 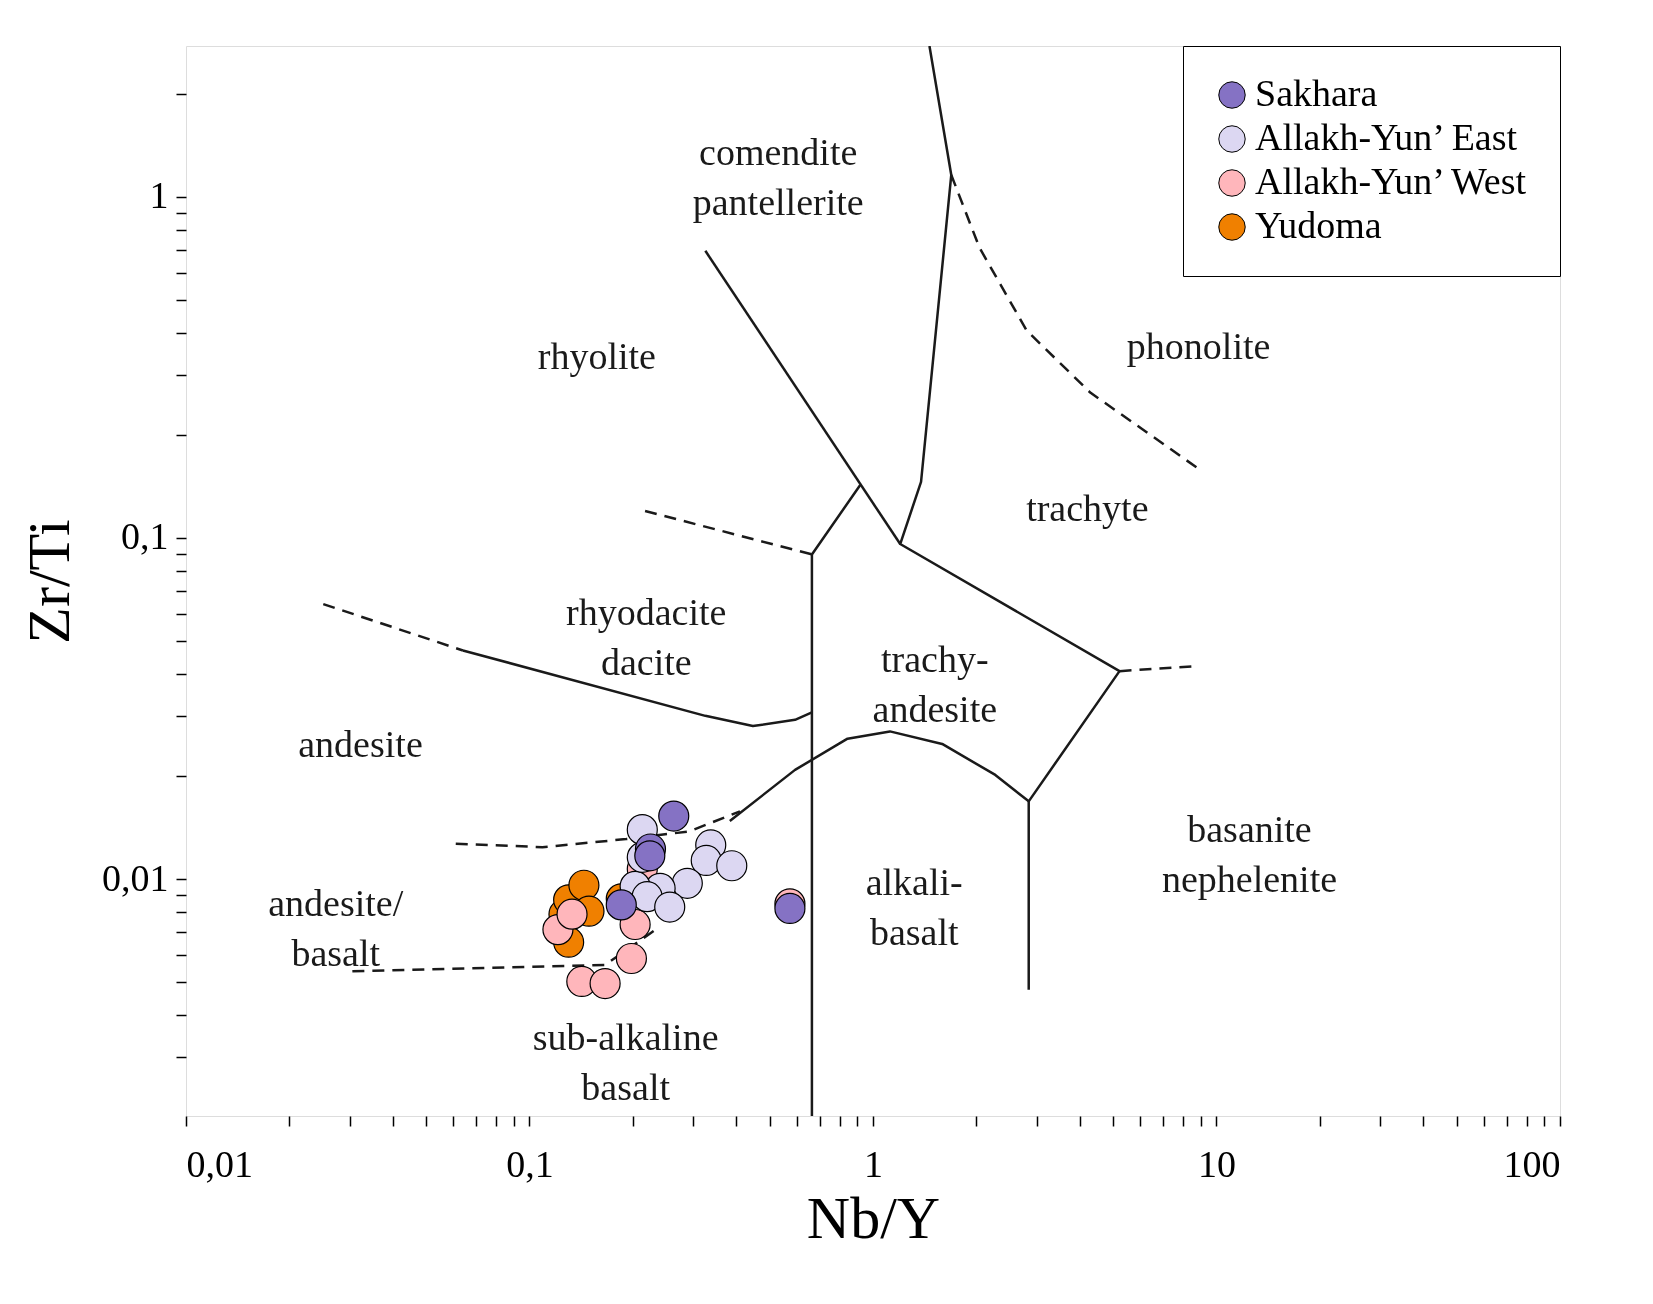 What do you see at coordinates (219, 1163) in the screenshot?
I see `x-tick-label: 0,01` at bounding box center [219, 1163].